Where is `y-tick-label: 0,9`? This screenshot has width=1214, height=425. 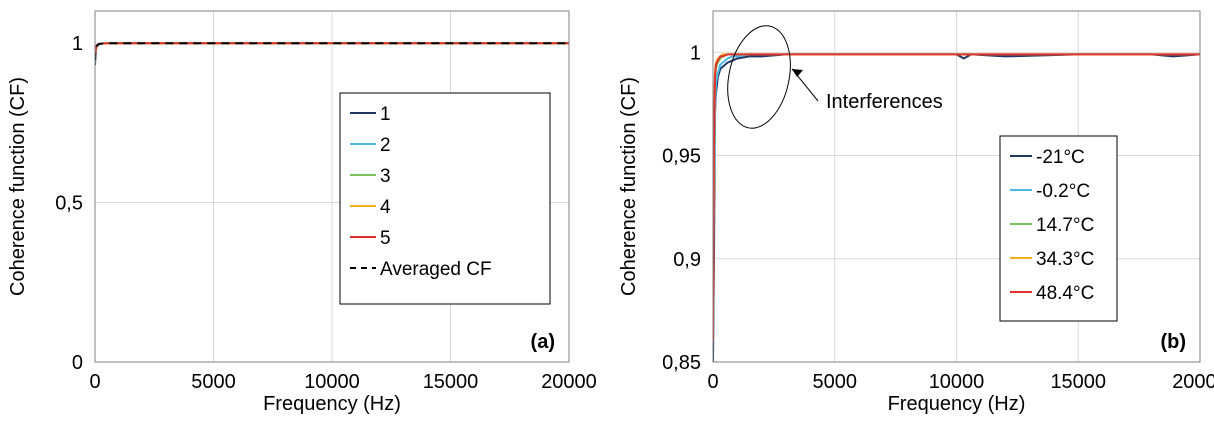 y-tick-label: 0,9 is located at coordinates (687, 260).